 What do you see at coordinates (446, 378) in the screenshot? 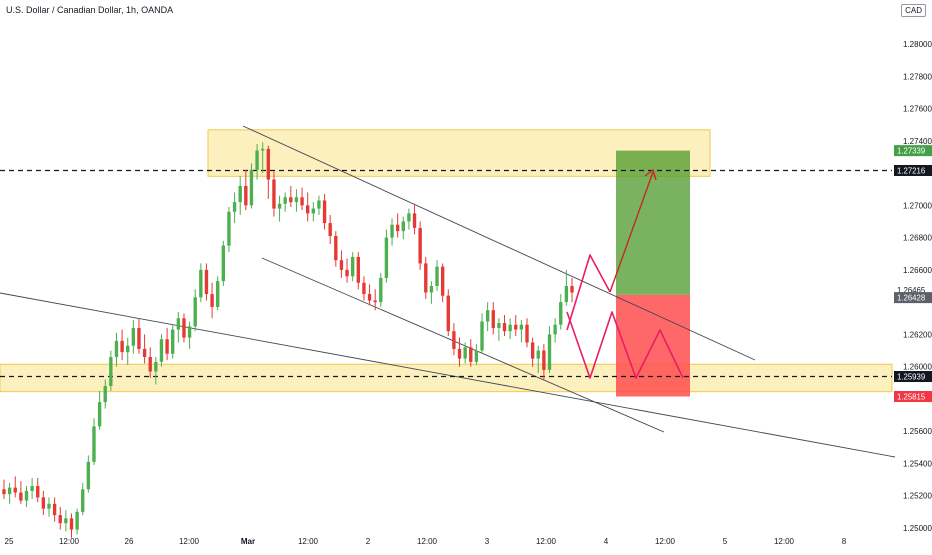
I see `support-zone` at bounding box center [446, 378].